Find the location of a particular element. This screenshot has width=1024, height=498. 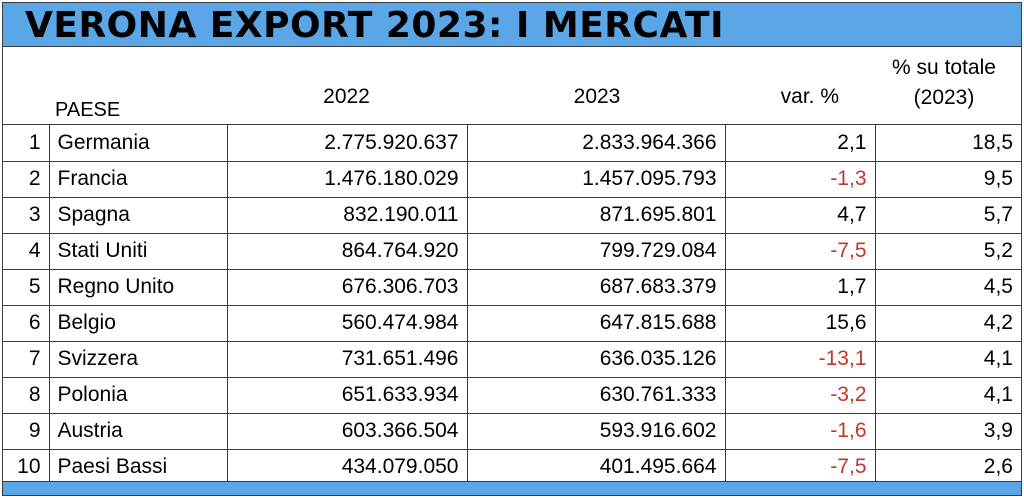

cell-share: 4,5 is located at coordinates (947, 287).